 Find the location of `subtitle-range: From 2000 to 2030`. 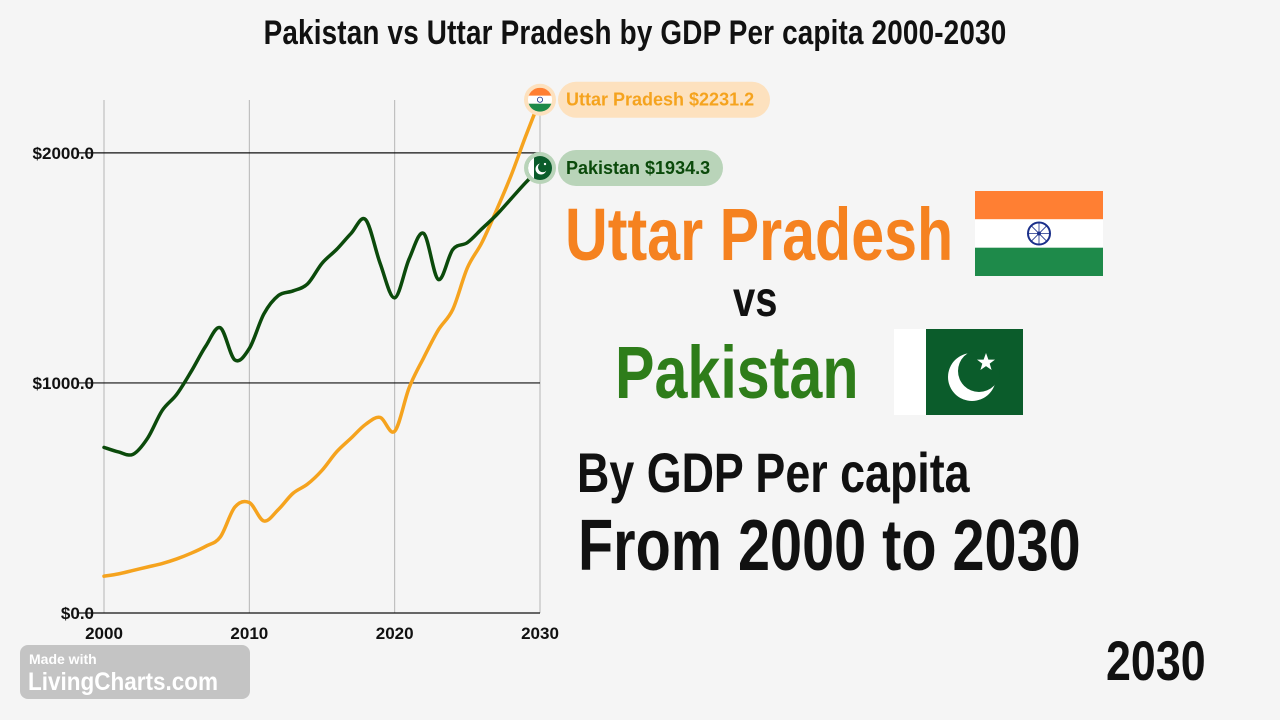

subtitle-range: From 2000 to 2030 is located at coordinates (829, 546).